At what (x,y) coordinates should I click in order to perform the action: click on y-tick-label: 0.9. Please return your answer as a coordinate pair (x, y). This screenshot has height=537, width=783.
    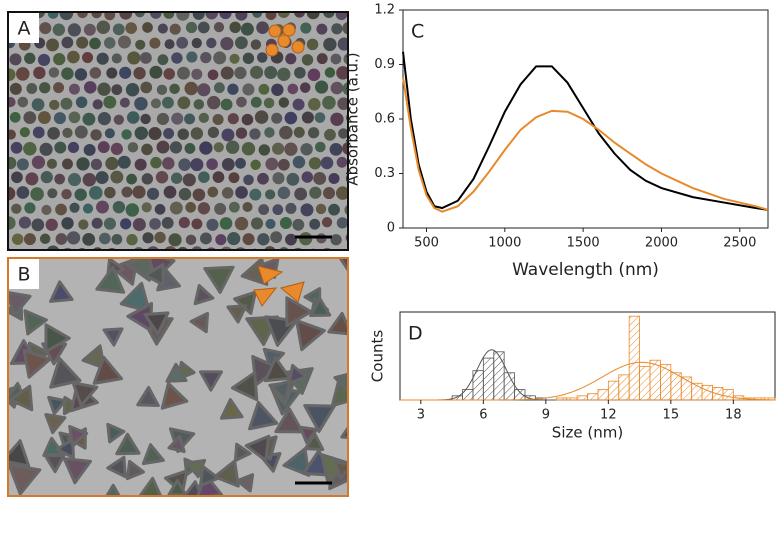
    Looking at the image, I should click on (384, 64).